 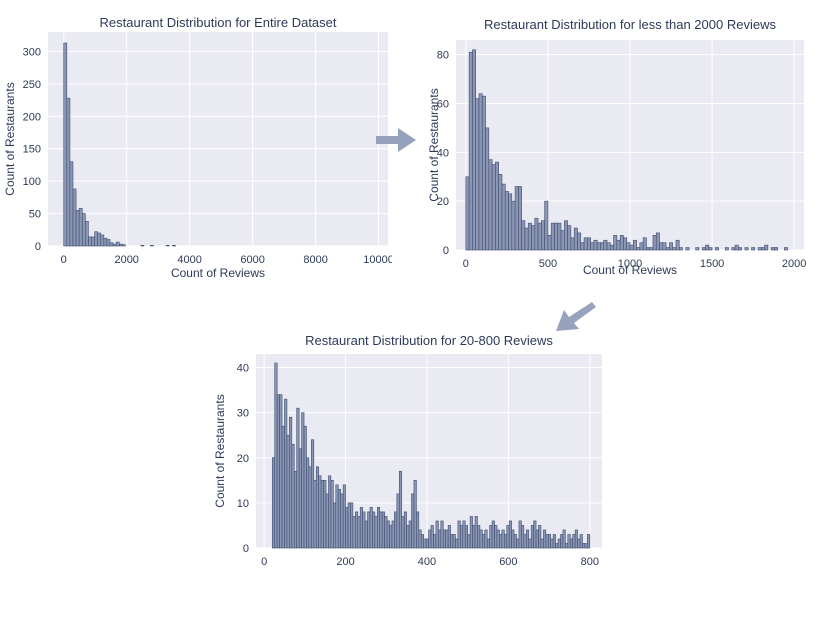 I want to click on y-axis-label: Count of Restaurants, so click(x=220, y=450).